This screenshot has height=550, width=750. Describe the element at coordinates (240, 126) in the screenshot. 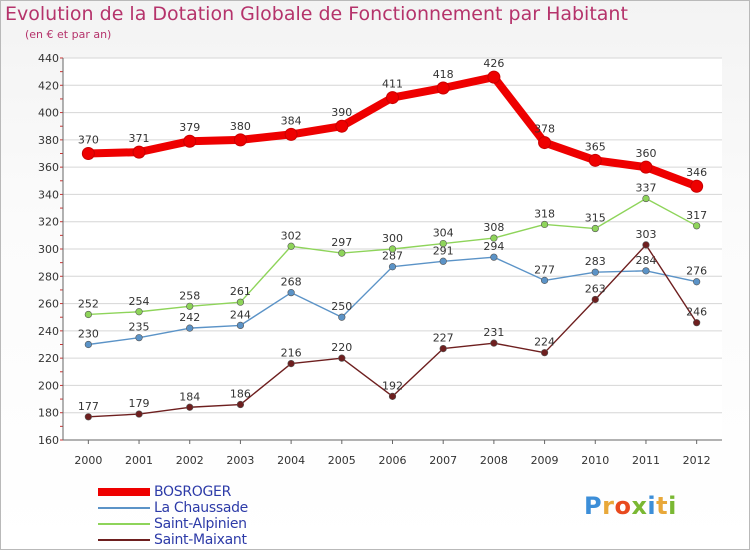

I see `data-label-bosroger: 380` at that location.